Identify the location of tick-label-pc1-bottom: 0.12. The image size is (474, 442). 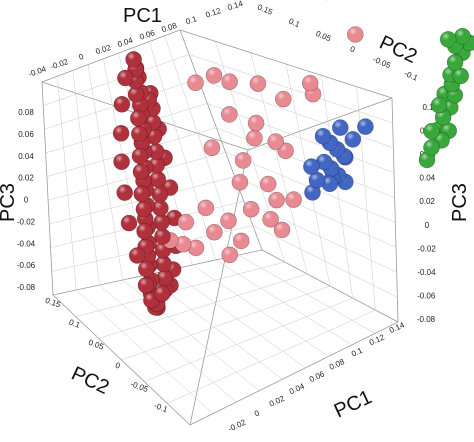
(377, 339).